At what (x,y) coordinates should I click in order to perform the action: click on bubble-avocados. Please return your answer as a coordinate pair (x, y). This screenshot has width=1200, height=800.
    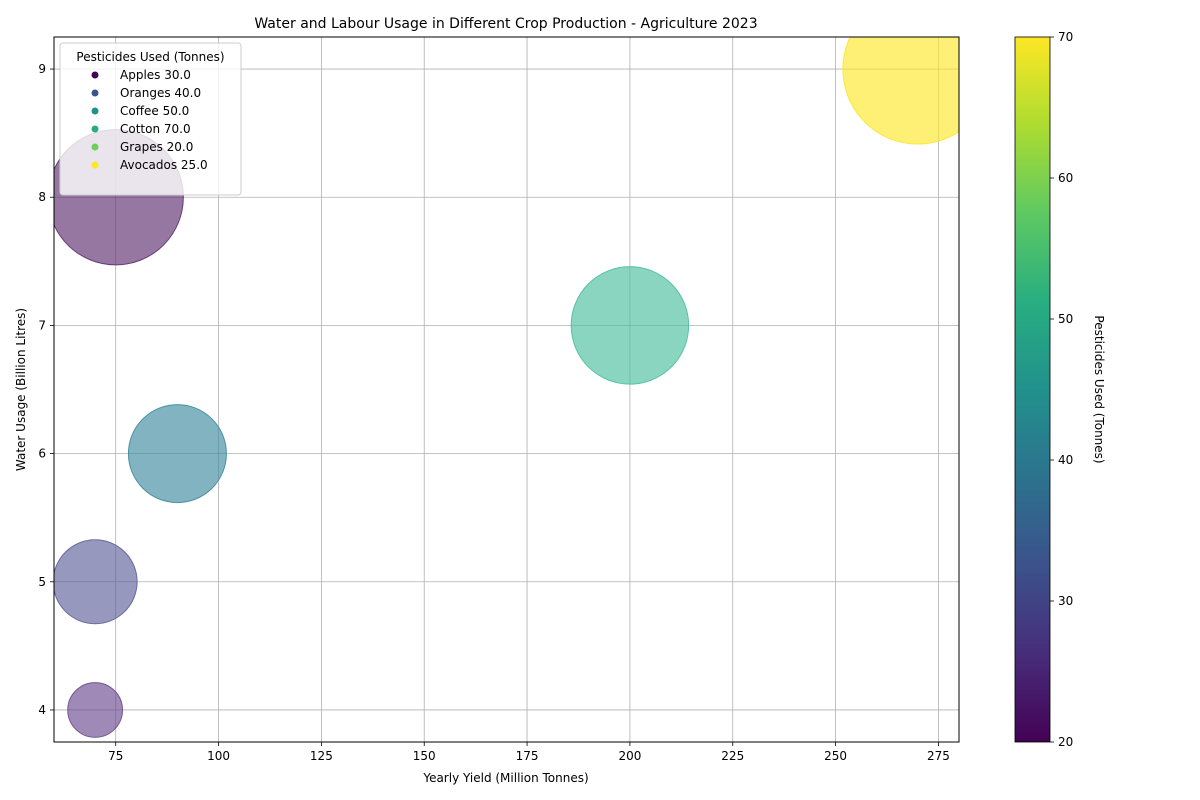
    Looking at the image, I should click on (900, 91).